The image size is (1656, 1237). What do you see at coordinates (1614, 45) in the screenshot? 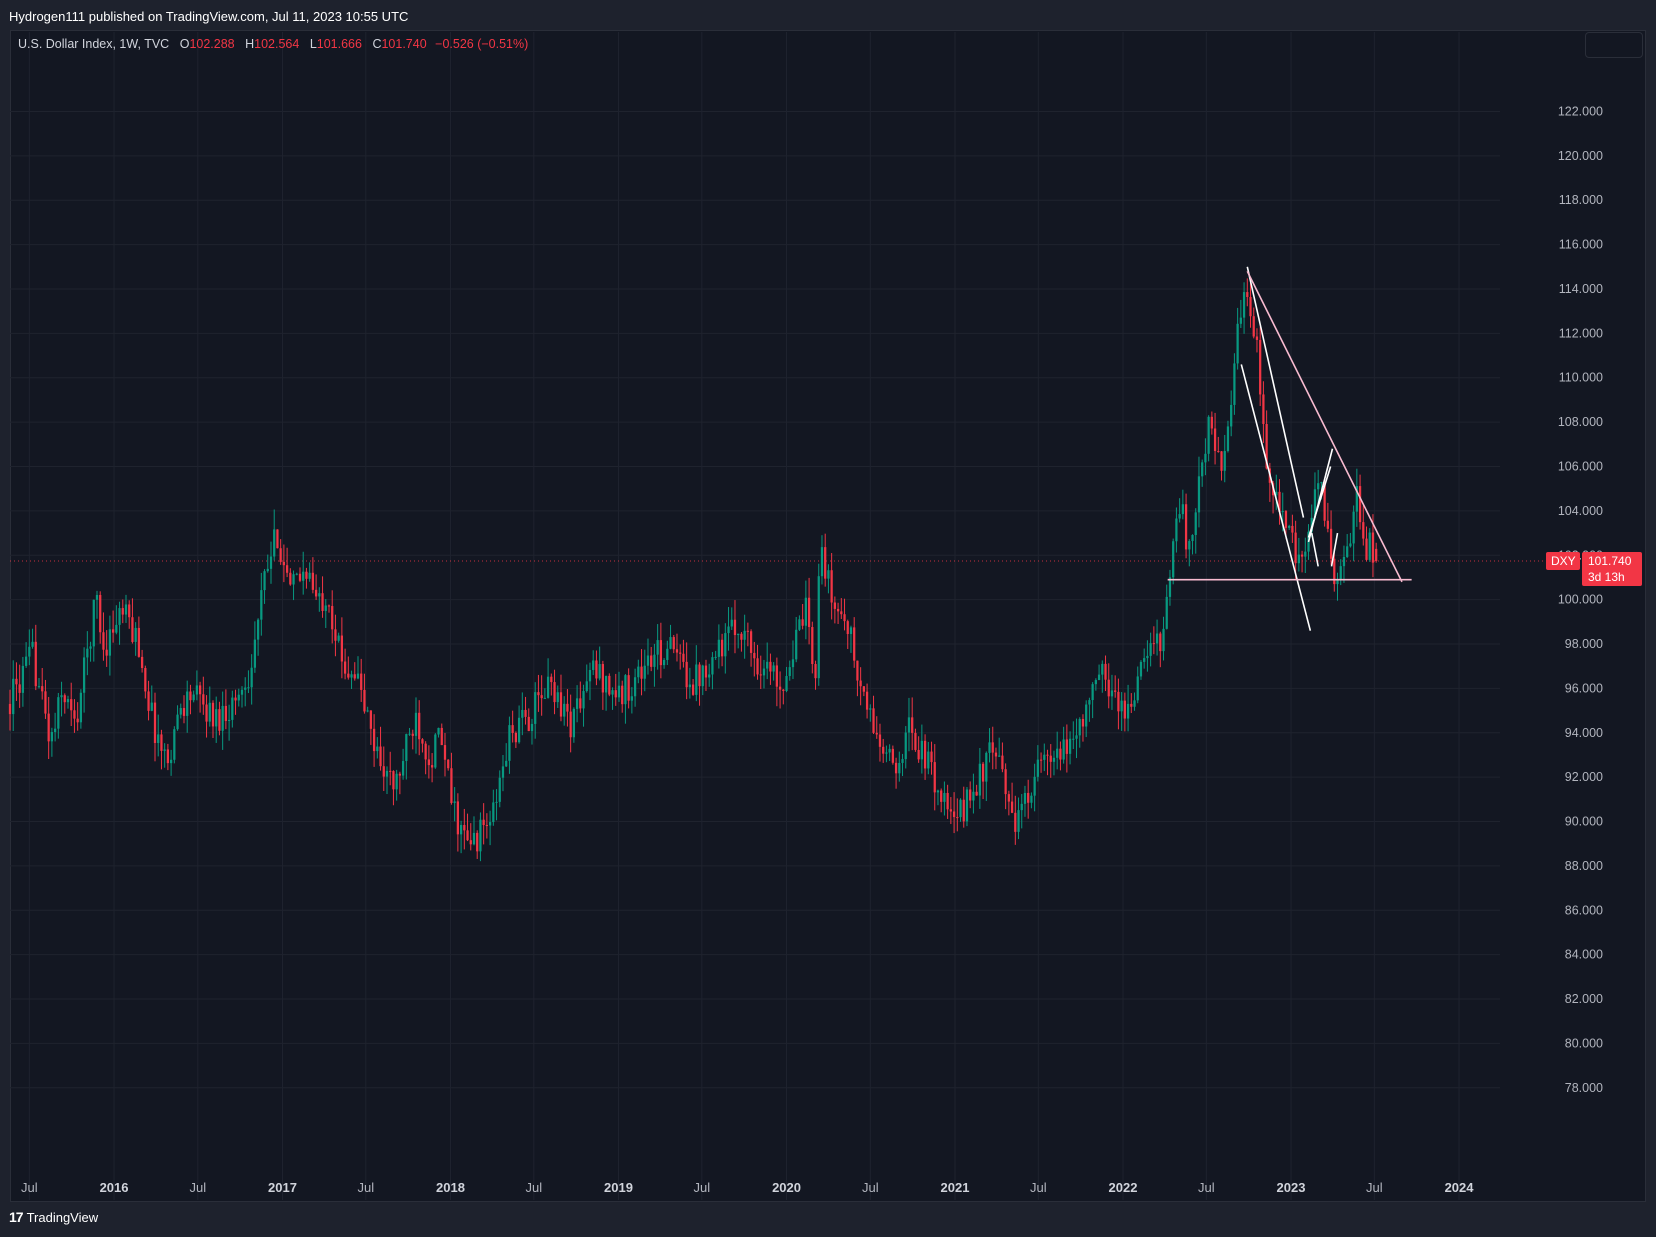
I see `chart-settings-button` at bounding box center [1614, 45].